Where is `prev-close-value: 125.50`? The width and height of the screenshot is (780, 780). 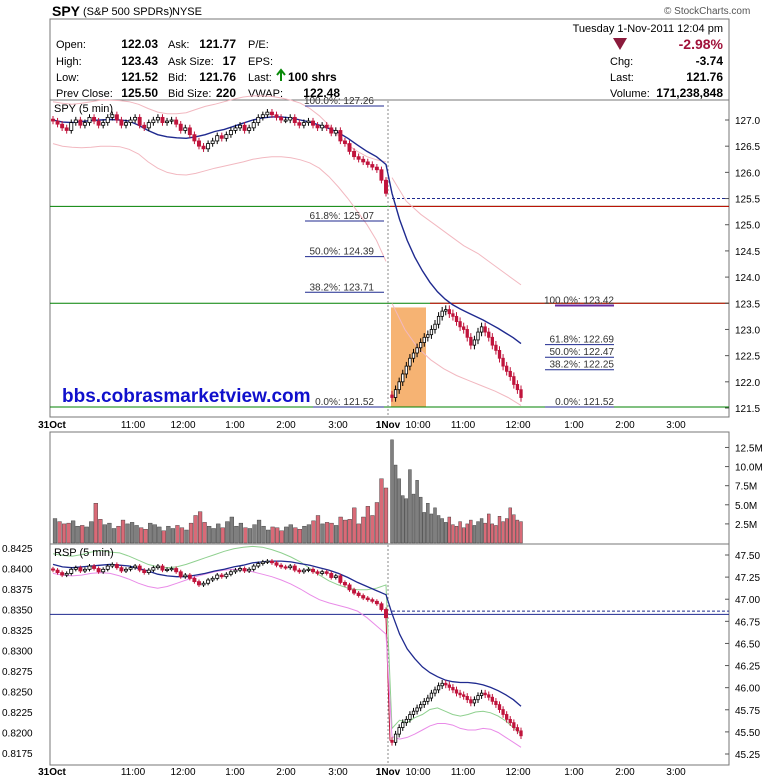 prev-close-value: 125.50 is located at coordinates (139, 93).